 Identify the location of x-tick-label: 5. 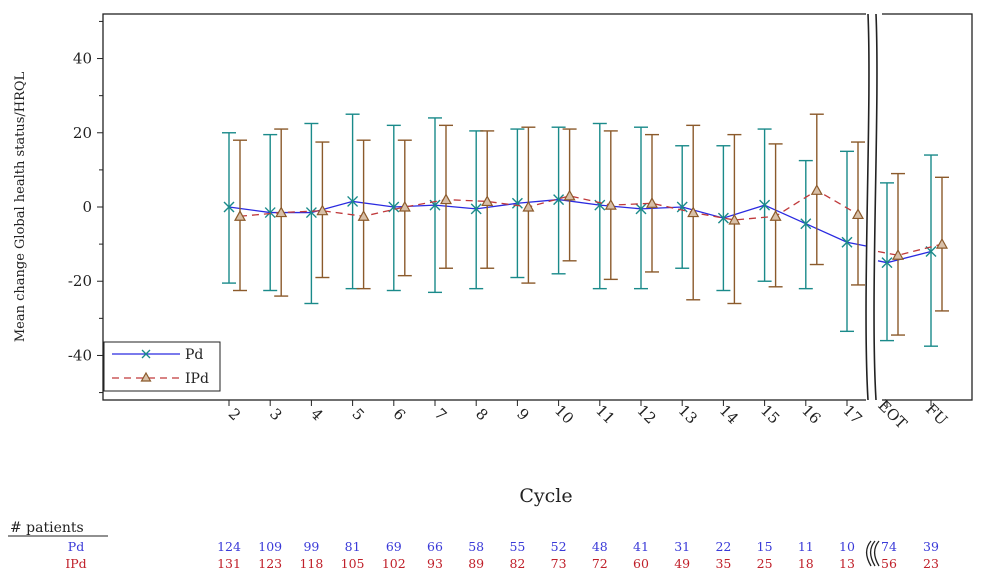
(357, 414).